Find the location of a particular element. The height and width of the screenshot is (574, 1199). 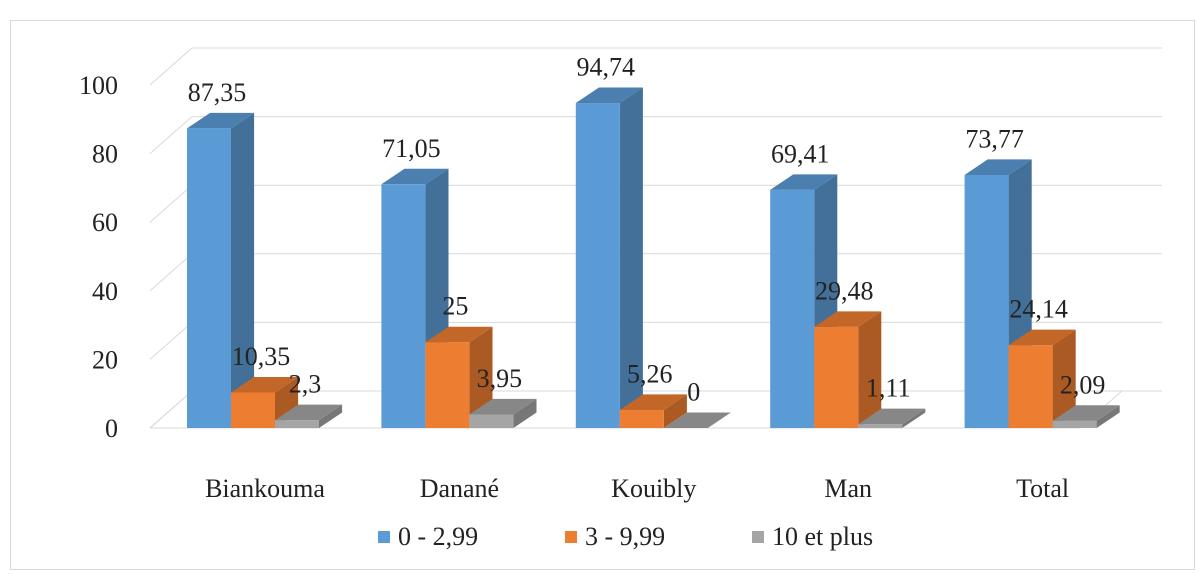

y-tick-label: 0 is located at coordinates (111, 428).